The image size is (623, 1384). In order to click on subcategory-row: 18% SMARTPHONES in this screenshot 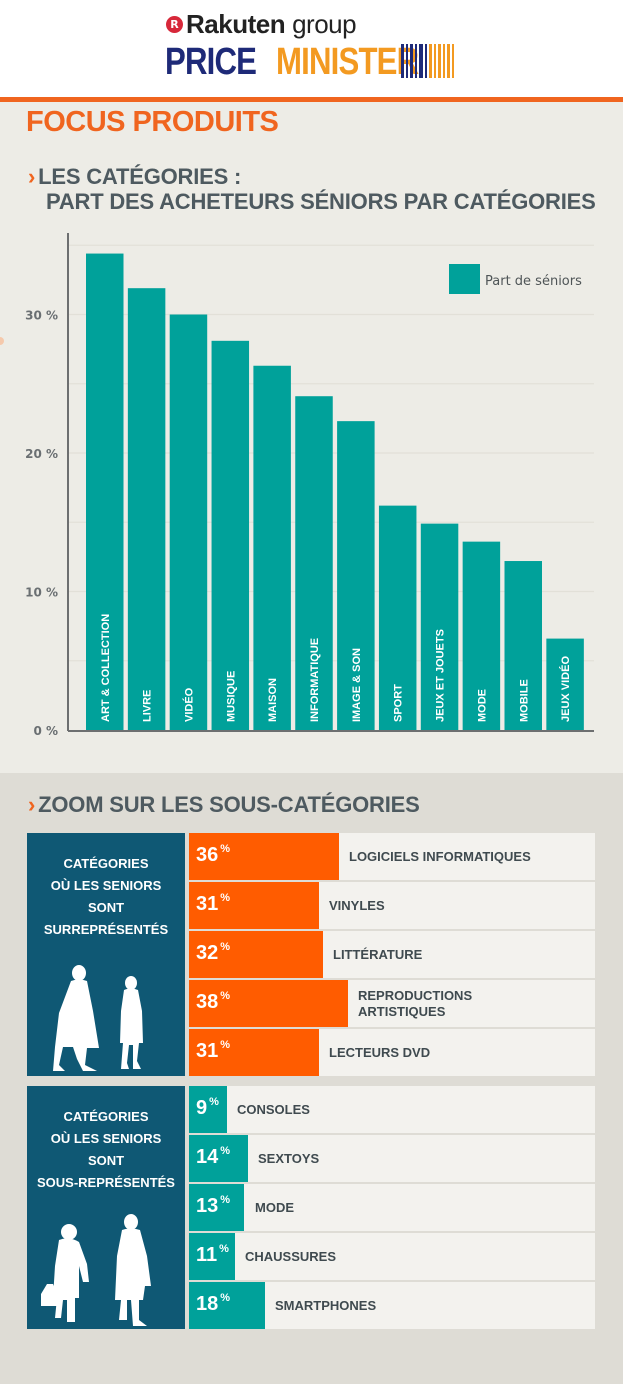, I will do `click(392, 1305)`.